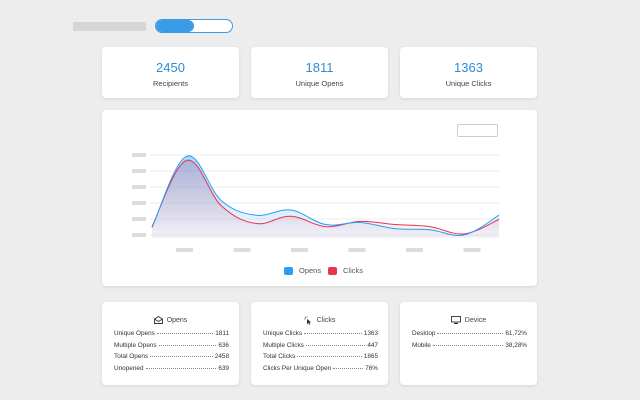 The image size is (640, 400). What do you see at coordinates (475, 320) in the screenshot?
I see `panel-title: Device` at bounding box center [475, 320].